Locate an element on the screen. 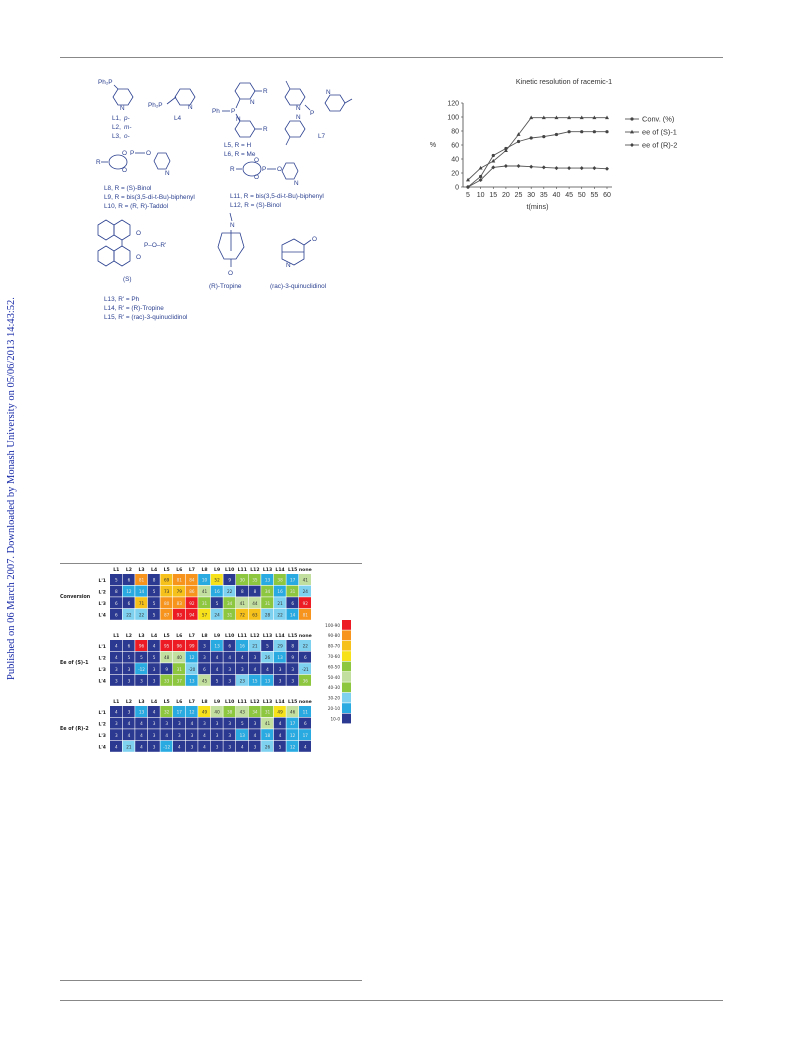 The image size is (793, 1039). column-header: L8 is located at coordinates (204, 702).